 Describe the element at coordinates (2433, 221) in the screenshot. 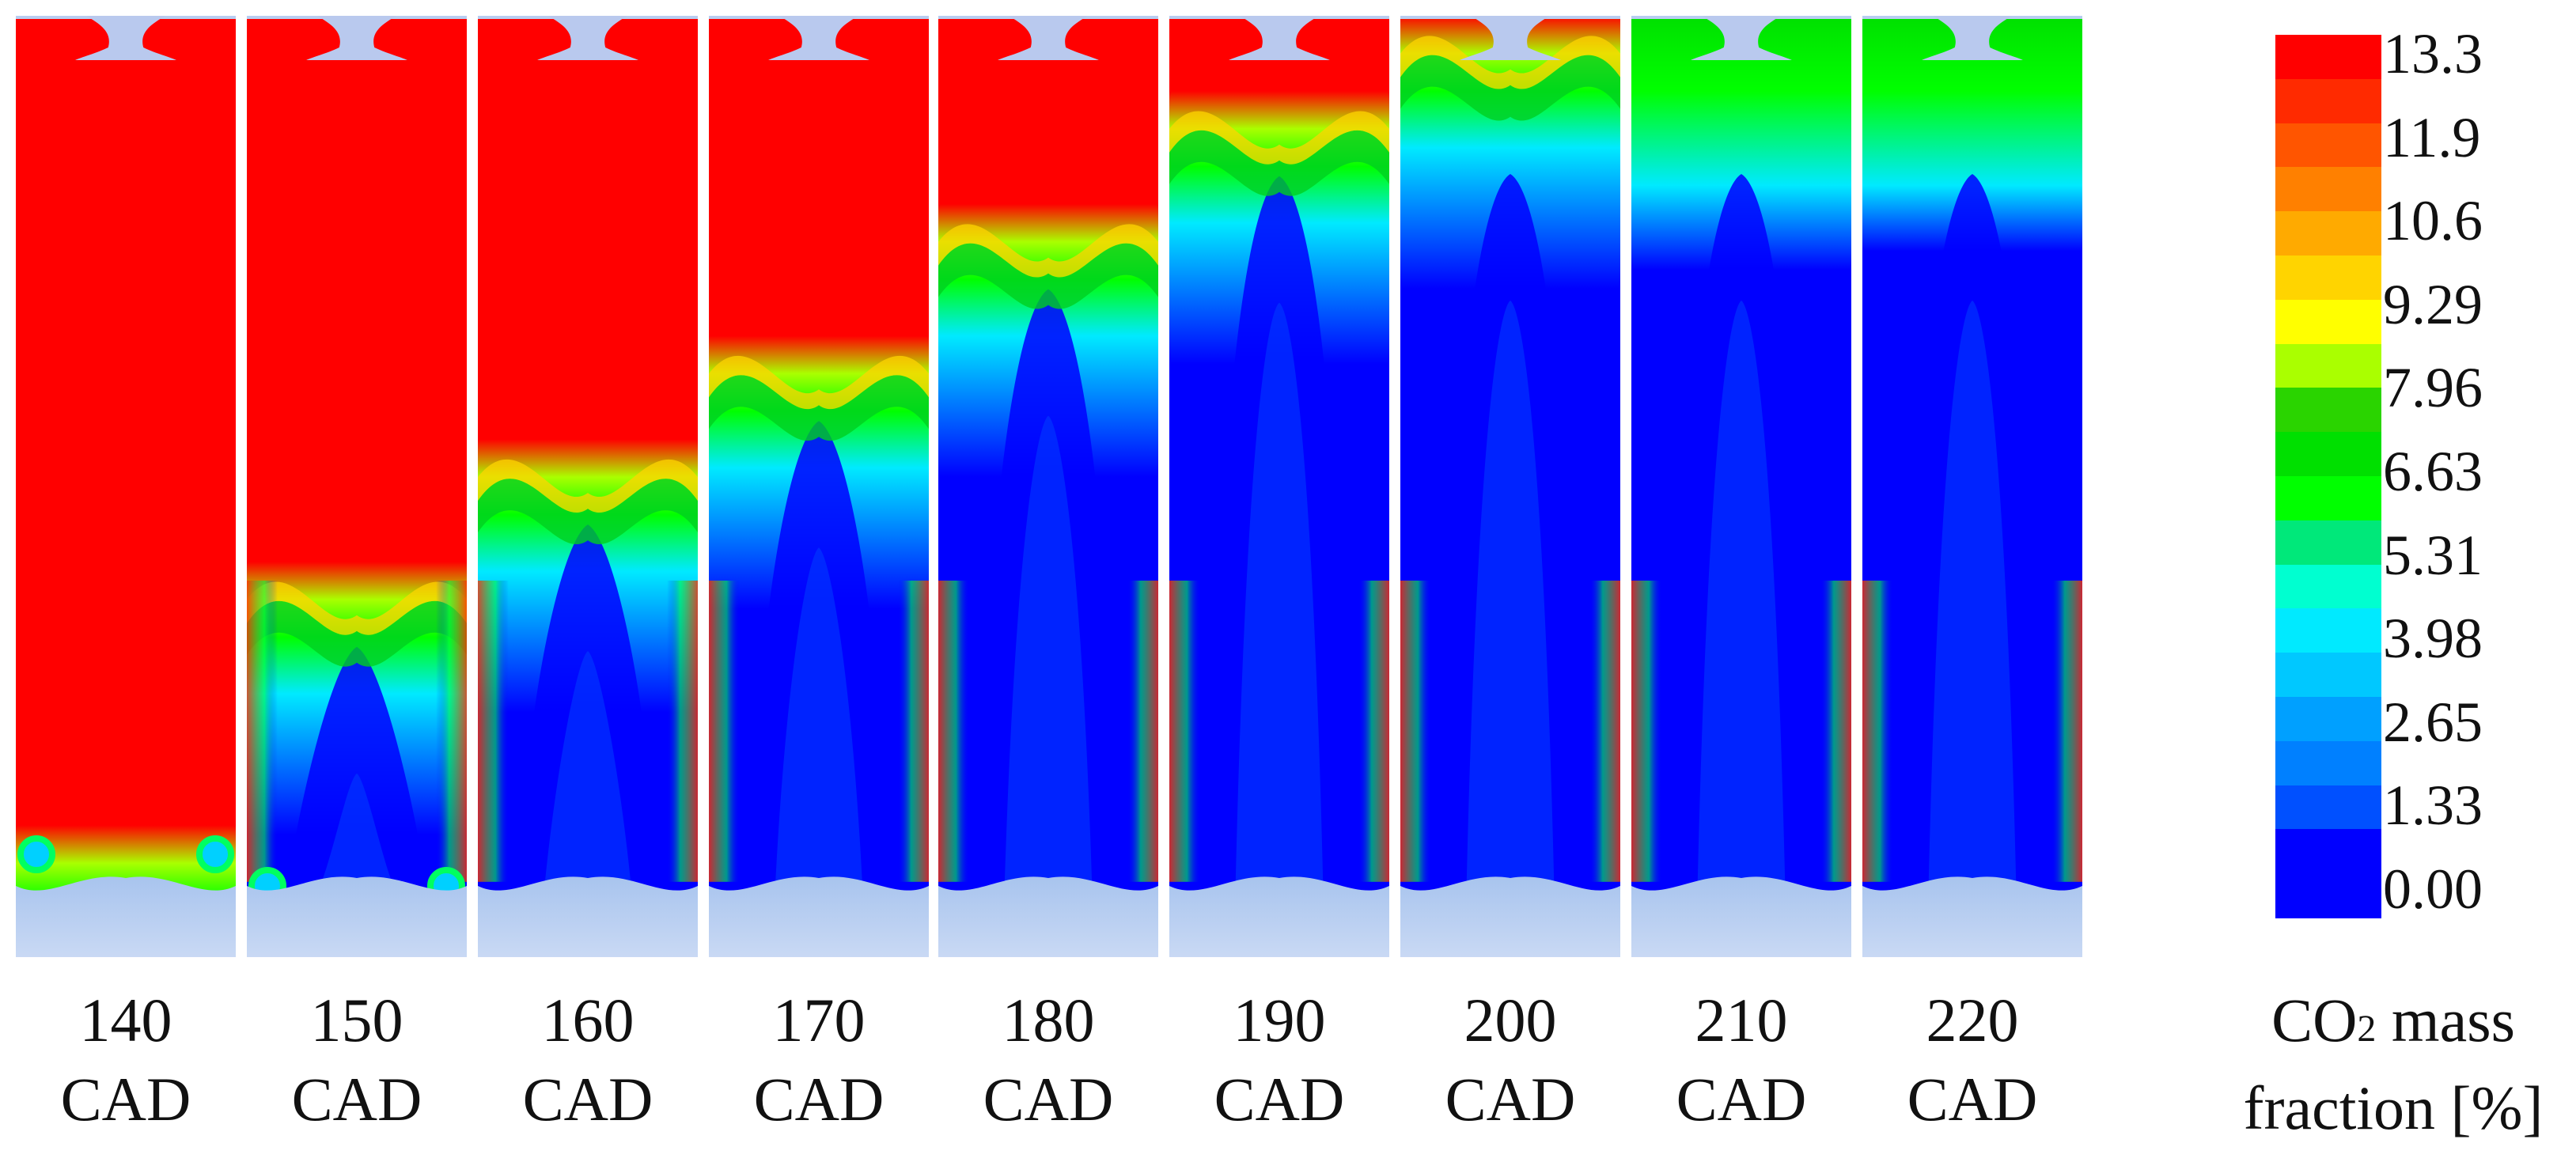

I see `color-scale-tick-label: 10.6` at that location.